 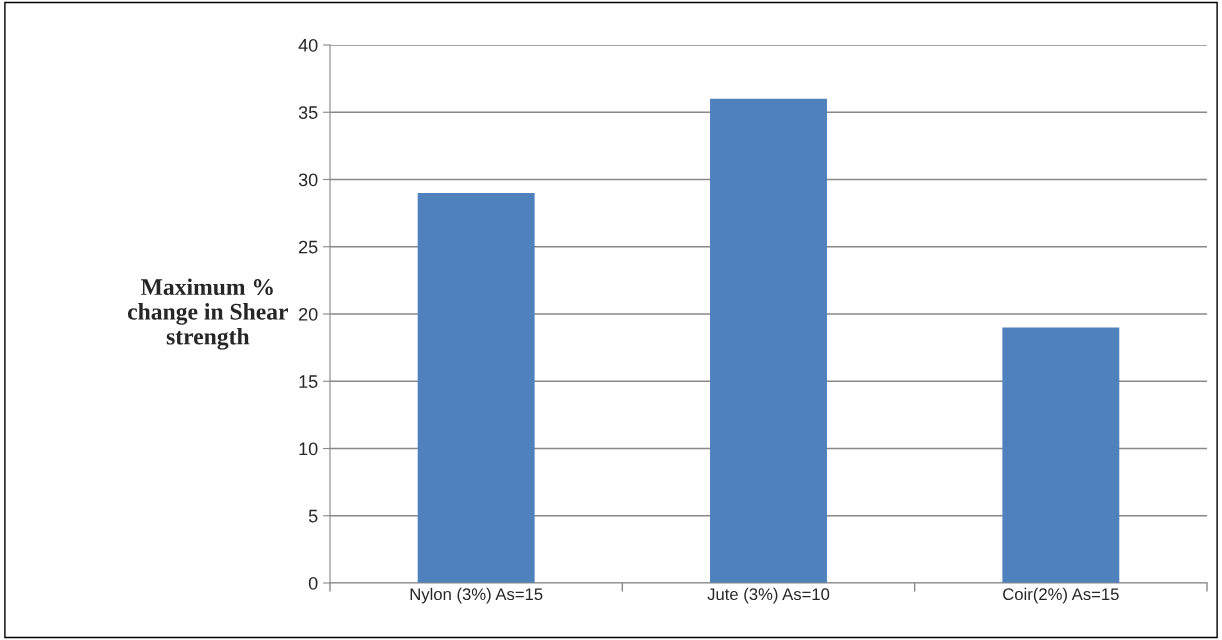 I want to click on y-tick-label: 10, so click(x=308, y=449).